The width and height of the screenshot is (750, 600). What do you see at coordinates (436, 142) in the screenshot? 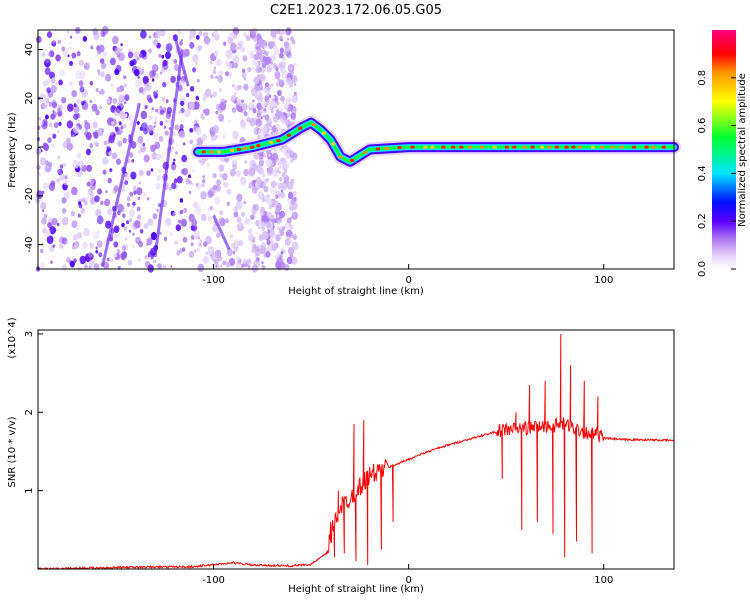
I see `signal-ridge` at bounding box center [436, 142].